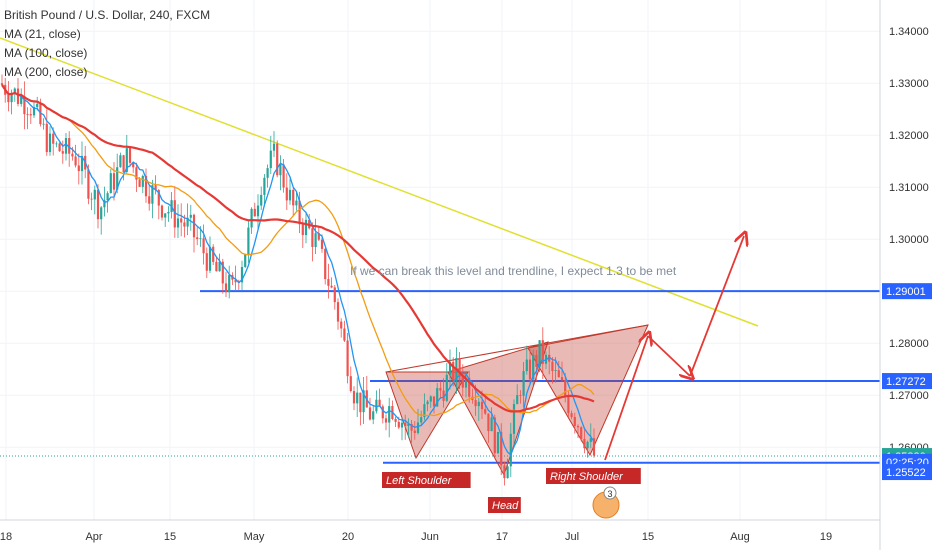 This screenshot has width=932, height=550. Describe the element at coordinates (46, 53) in the screenshot. I see `ma-100-label: MA (100, close)` at that location.